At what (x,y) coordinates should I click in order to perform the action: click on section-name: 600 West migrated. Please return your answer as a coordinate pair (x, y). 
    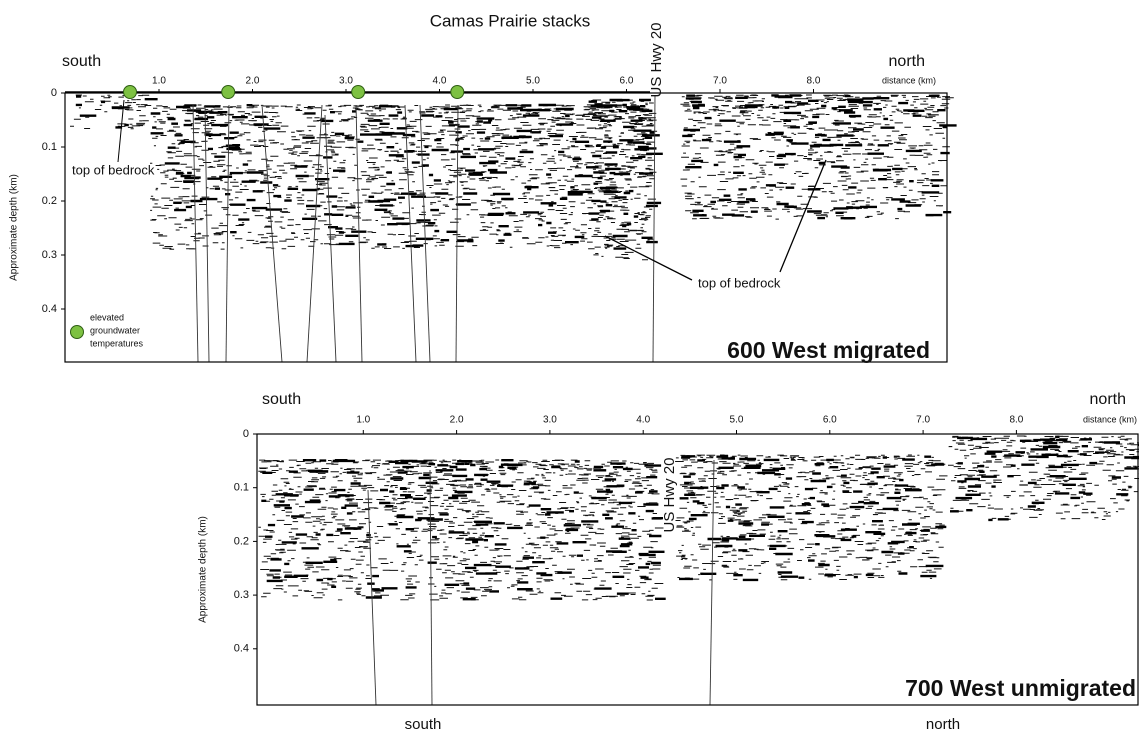
    Looking at the image, I should click on (828, 350).